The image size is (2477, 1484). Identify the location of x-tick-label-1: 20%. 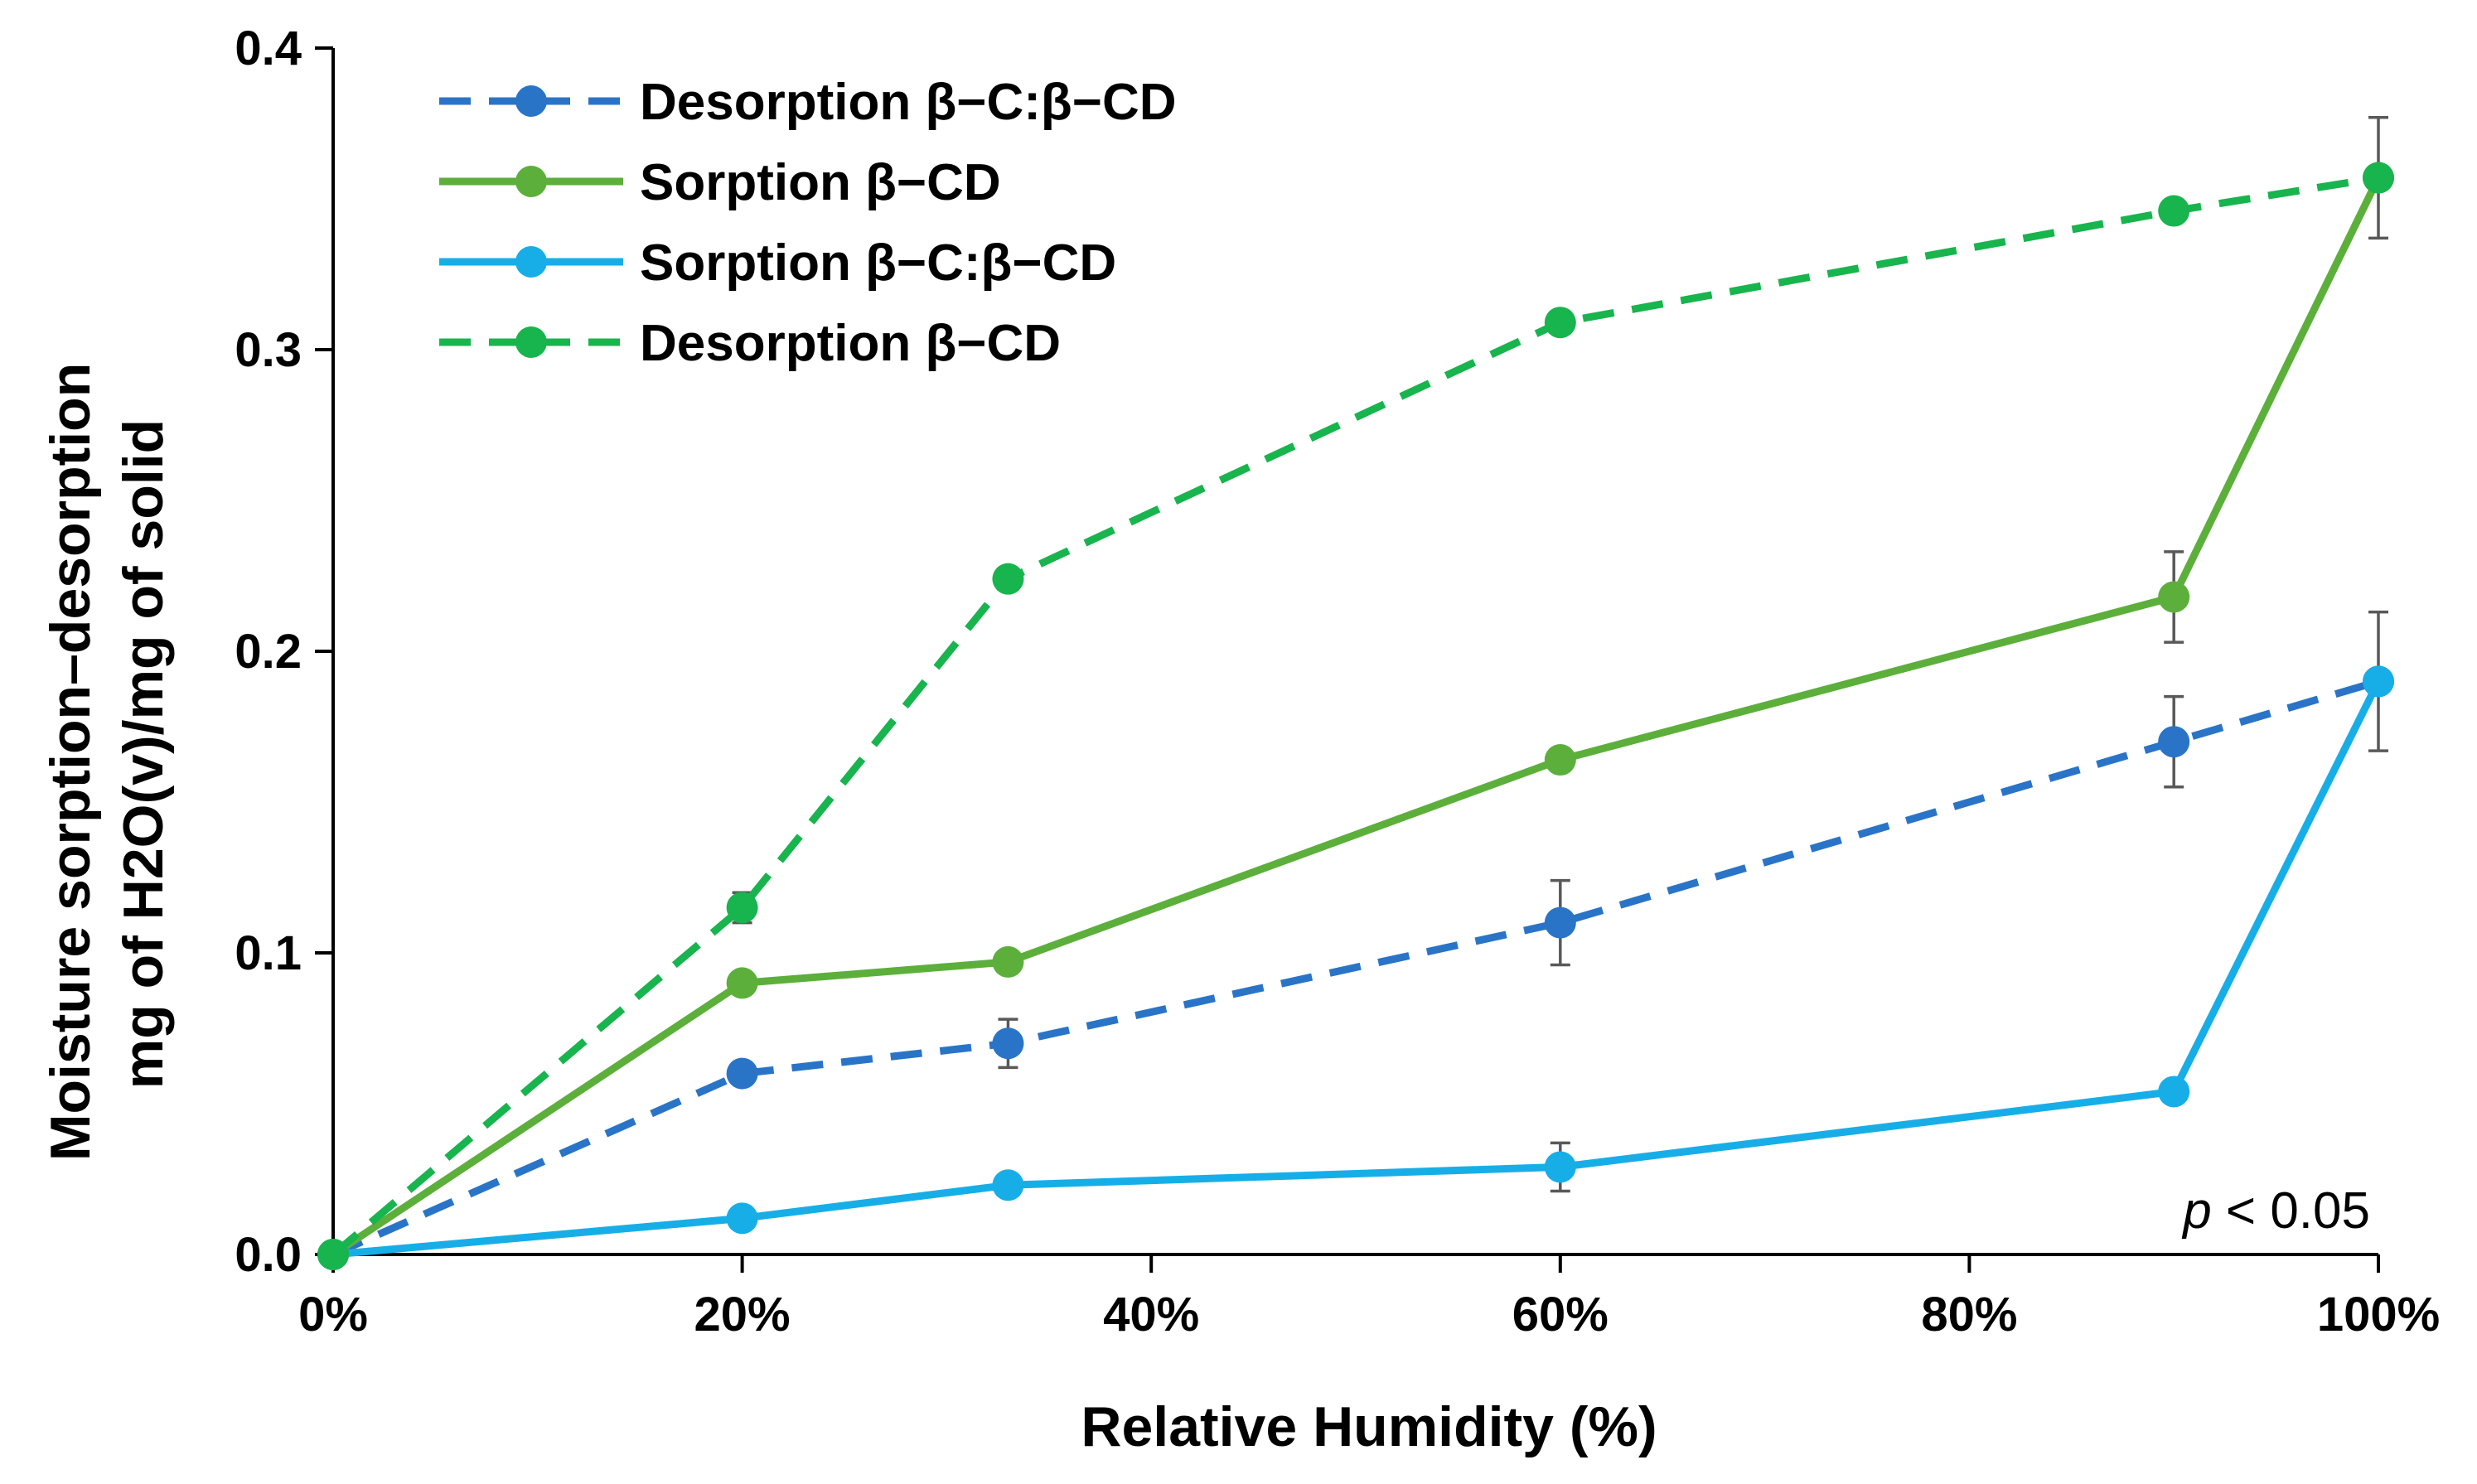
(742, 1314).